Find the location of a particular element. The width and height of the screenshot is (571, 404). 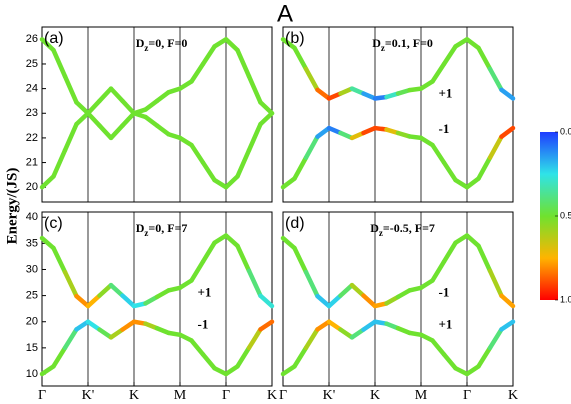

panel-params: Dz=-0.5, F=7 is located at coordinates (402, 229).